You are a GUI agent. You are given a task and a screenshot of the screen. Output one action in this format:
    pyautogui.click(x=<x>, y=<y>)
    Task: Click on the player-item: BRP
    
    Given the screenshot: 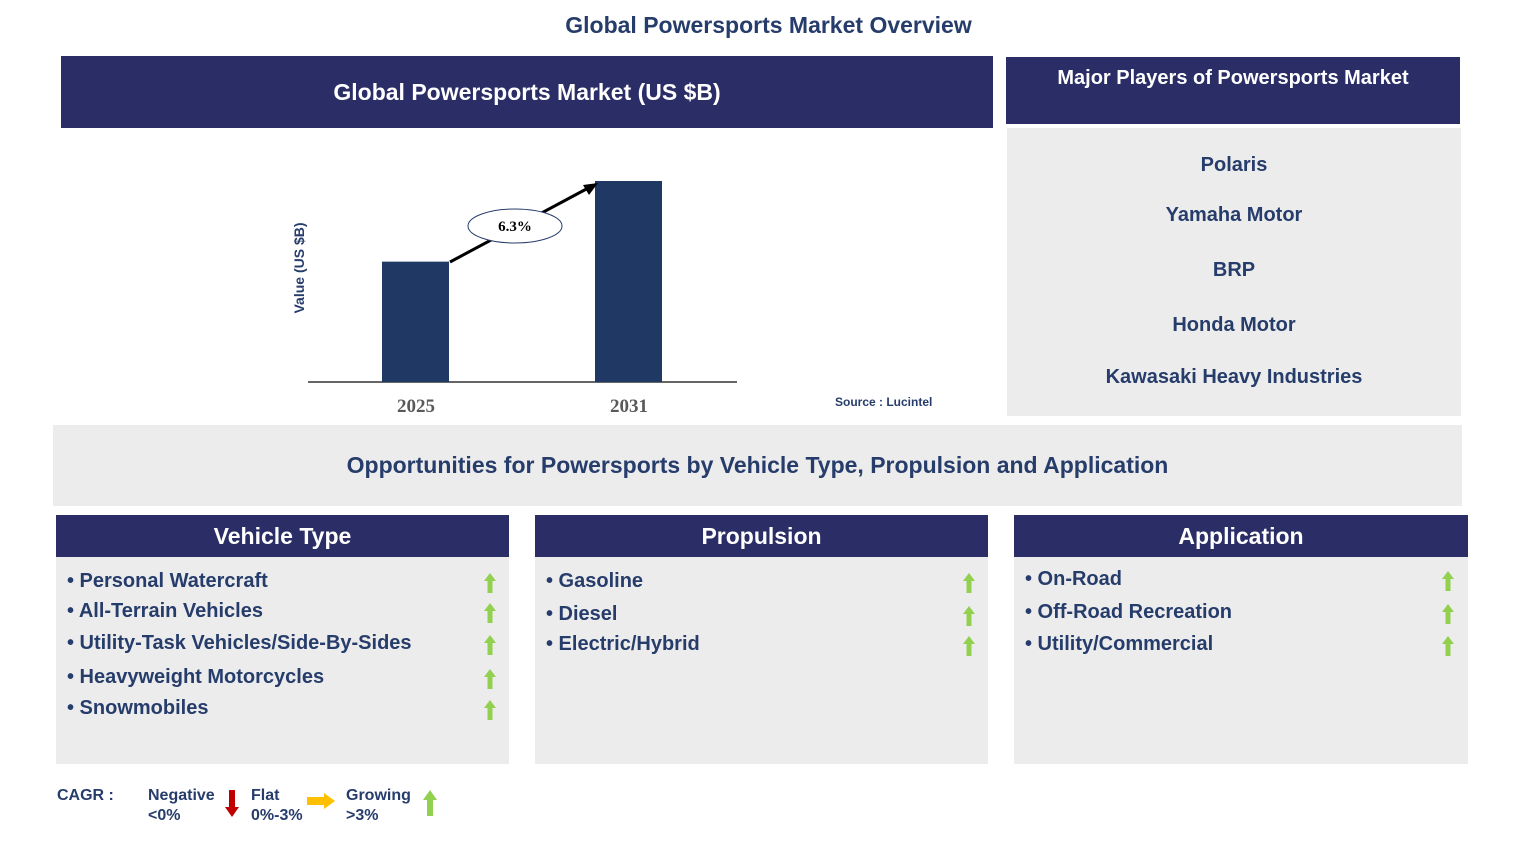 What is the action you would take?
    pyautogui.click(x=1234, y=270)
    